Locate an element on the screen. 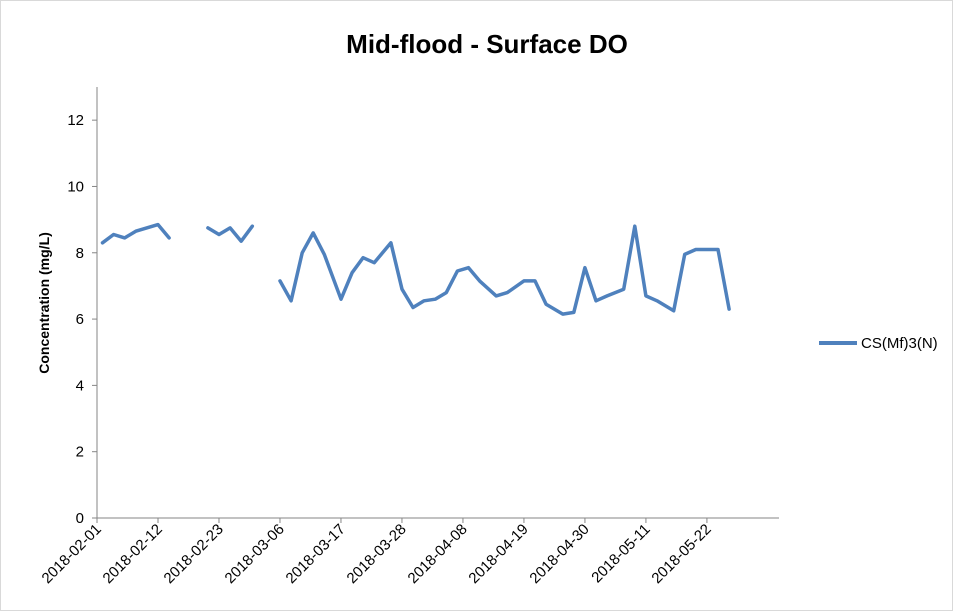  y-tick-label: 8 is located at coordinates (80, 253).